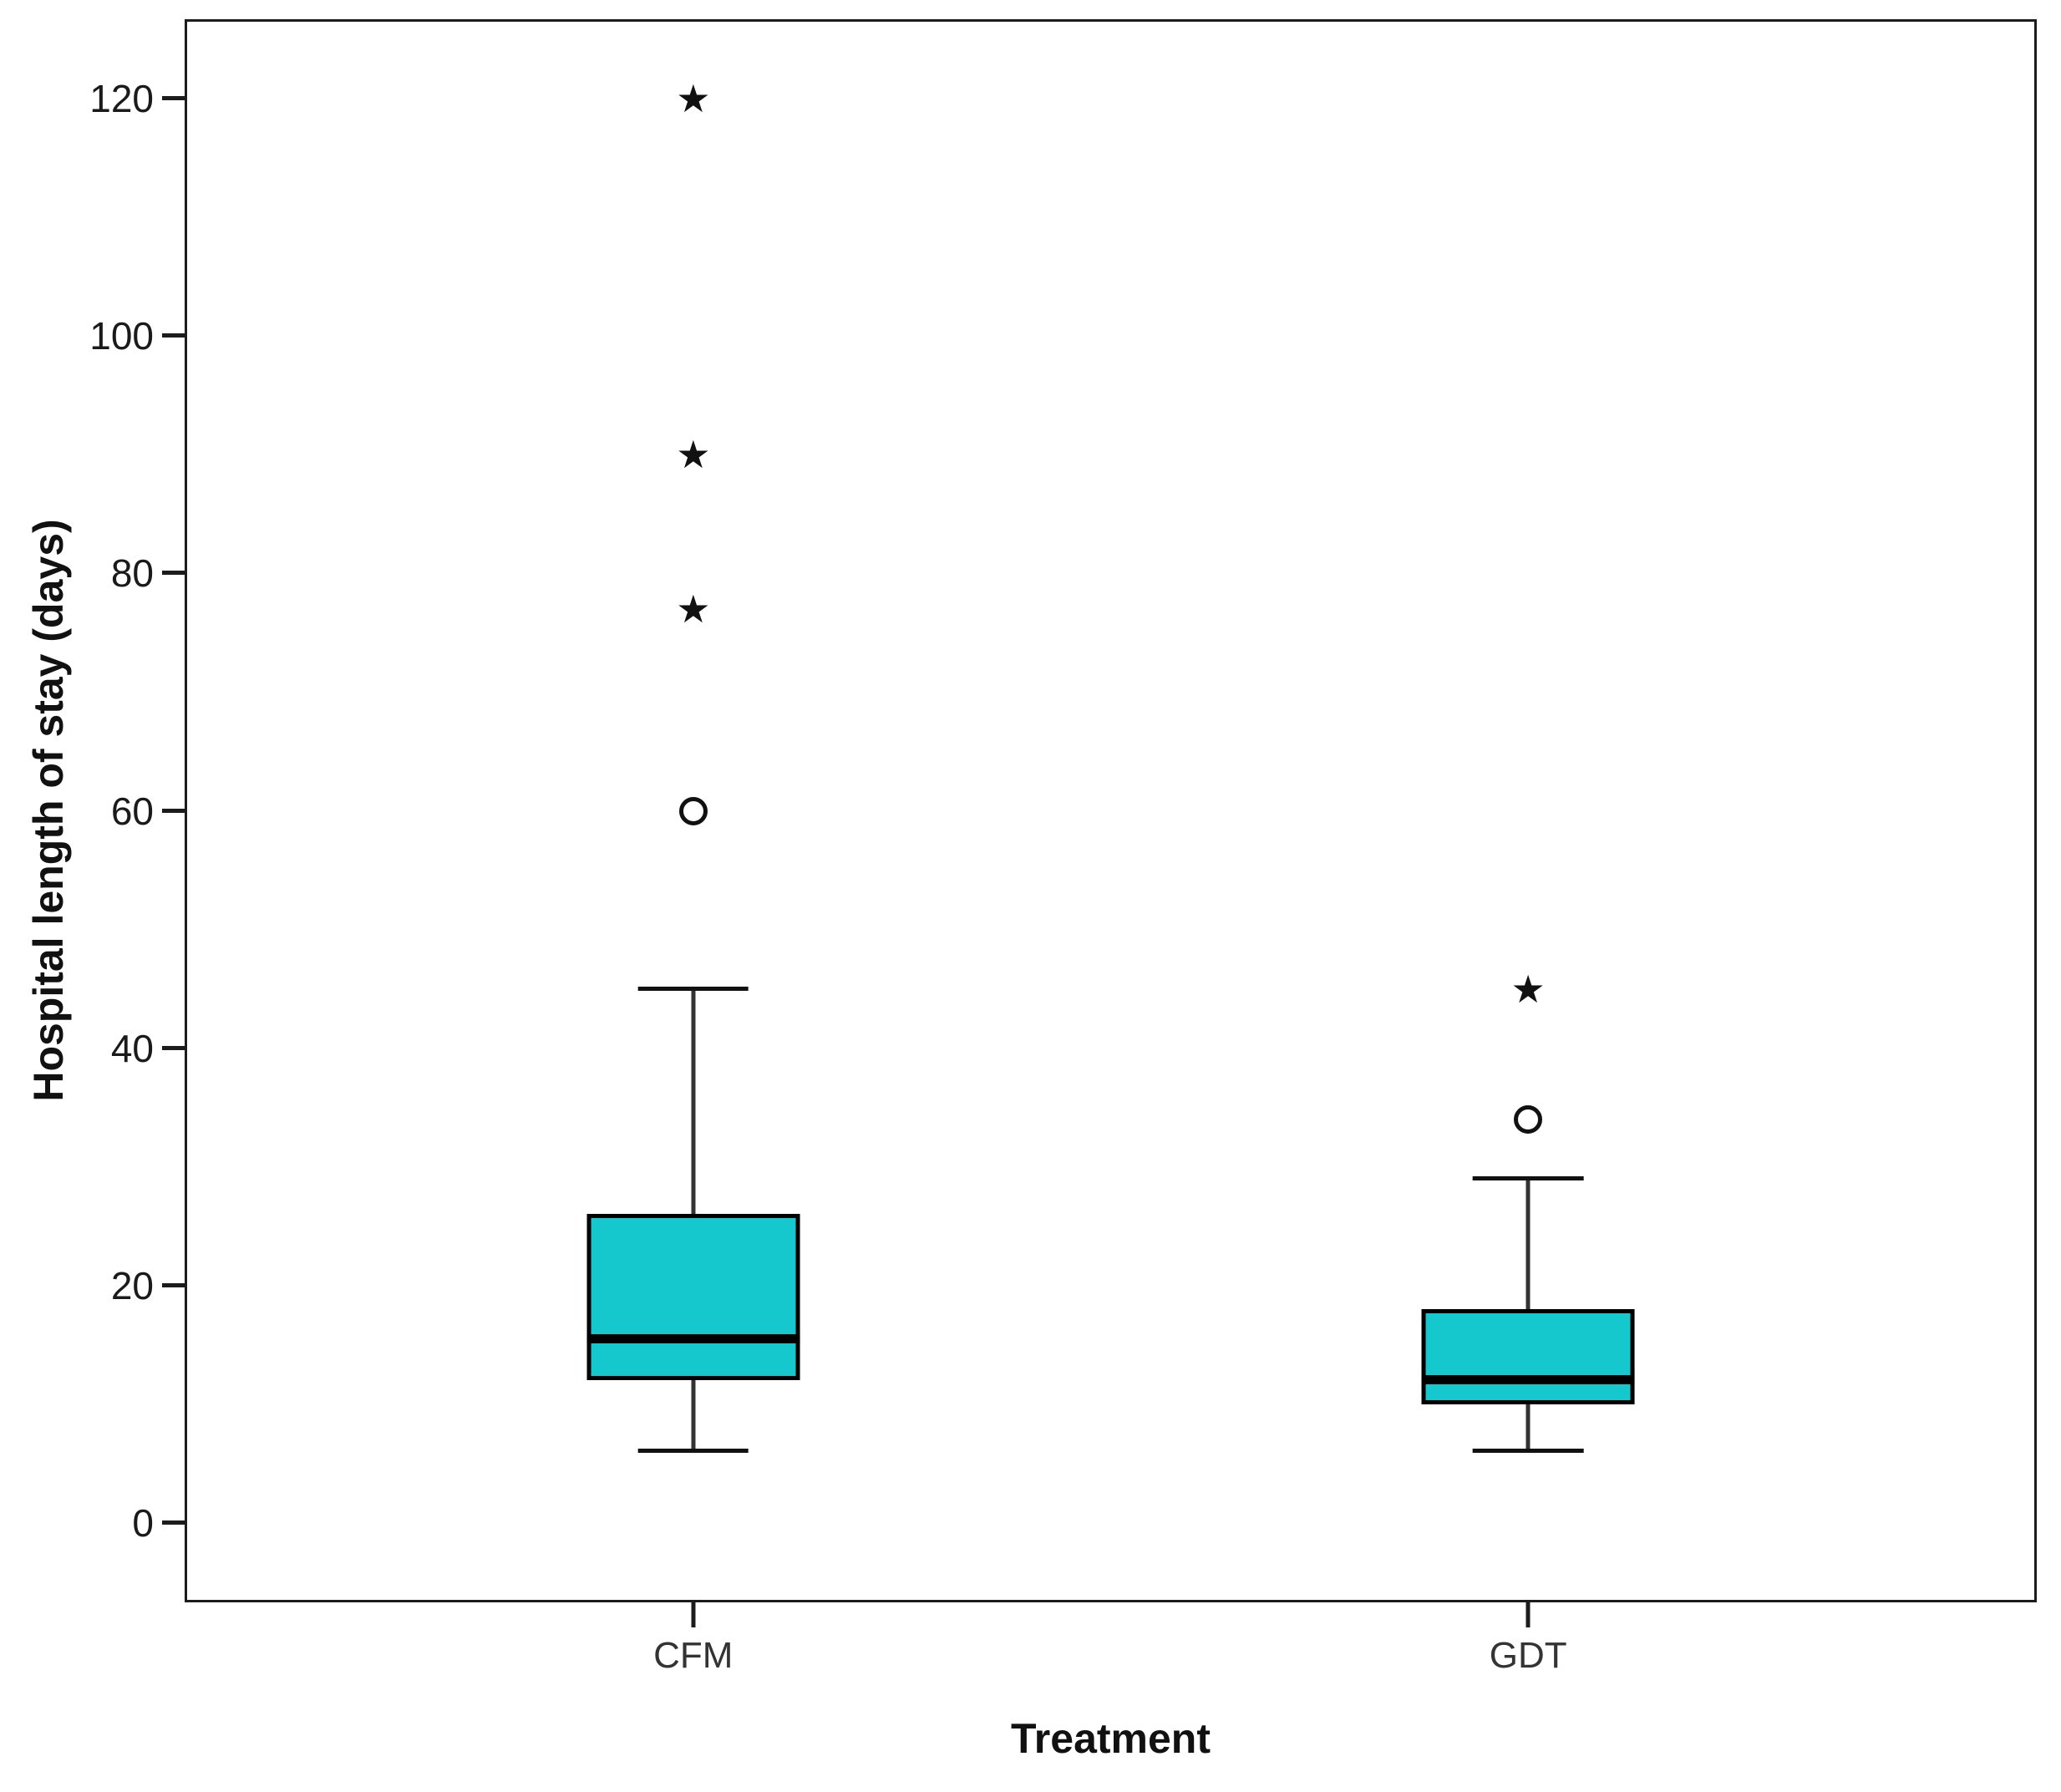 This screenshot has height=1792, width=2061. What do you see at coordinates (143, 1522) in the screenshot?
I see `y-axis-tick-label: 0` at bounding box center [143, 1522].